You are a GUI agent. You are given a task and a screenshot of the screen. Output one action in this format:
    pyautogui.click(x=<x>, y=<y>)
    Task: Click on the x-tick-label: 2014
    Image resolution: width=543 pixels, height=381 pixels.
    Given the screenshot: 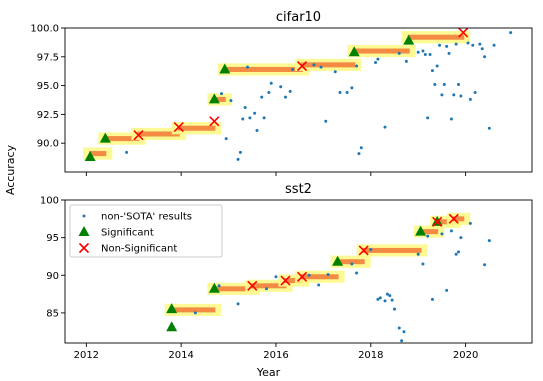 What is the action you would take?
    pyautogui.click(x=180, y=355)
    